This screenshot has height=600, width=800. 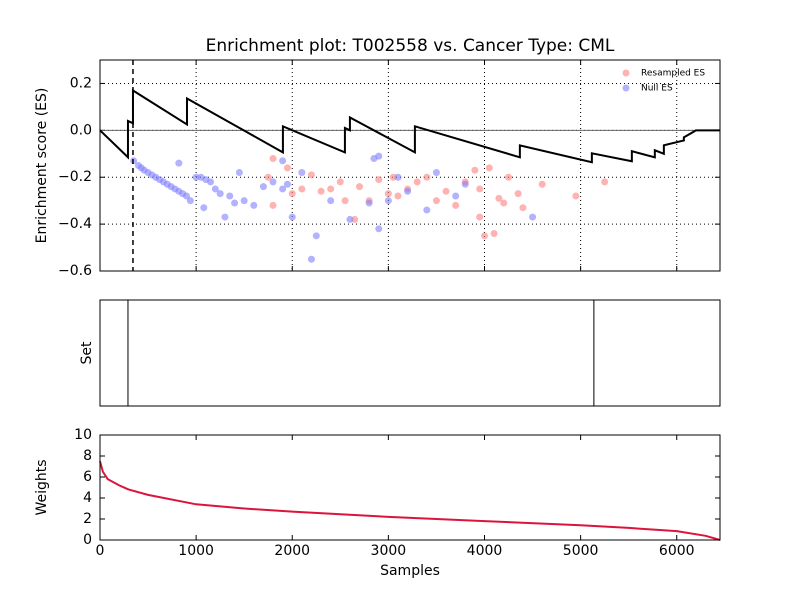 I want to click on x-axis-label: Samples, so click(x=410, y=571).